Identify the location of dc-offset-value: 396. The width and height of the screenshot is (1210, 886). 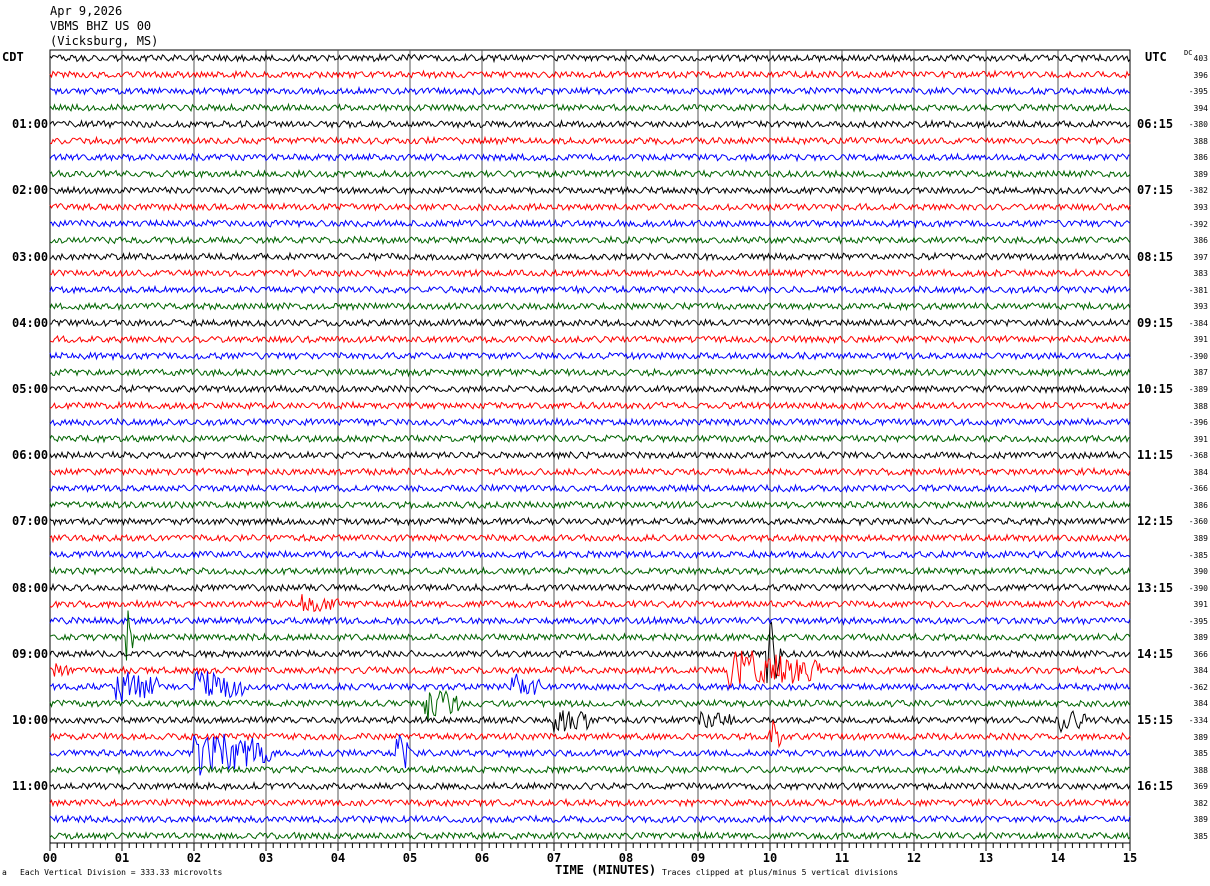
(1200, 75).